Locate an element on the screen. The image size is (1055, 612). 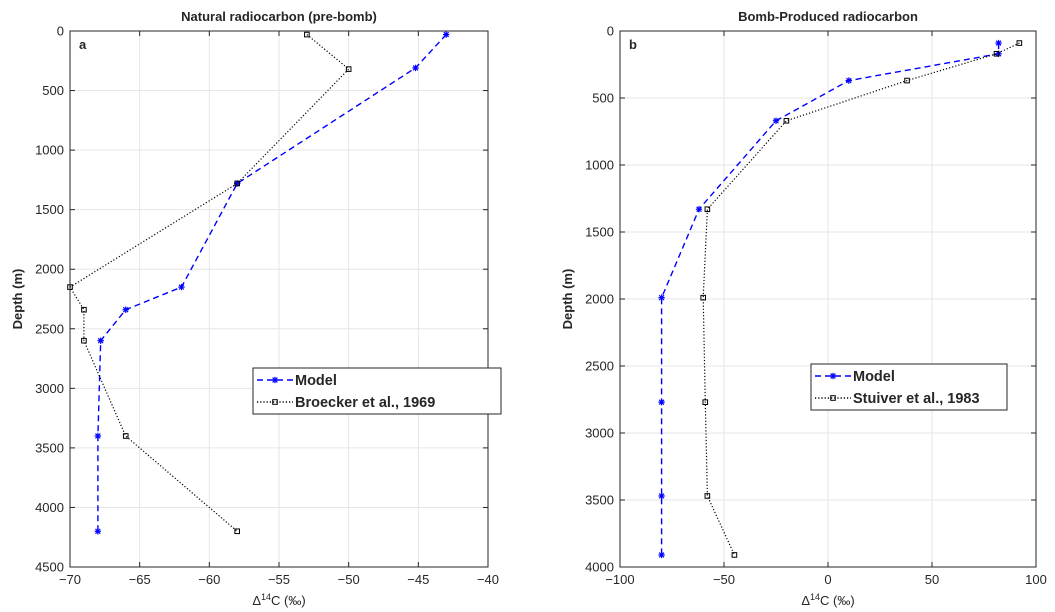
x-tick-label: 50 is located at coordinates (932, 579).